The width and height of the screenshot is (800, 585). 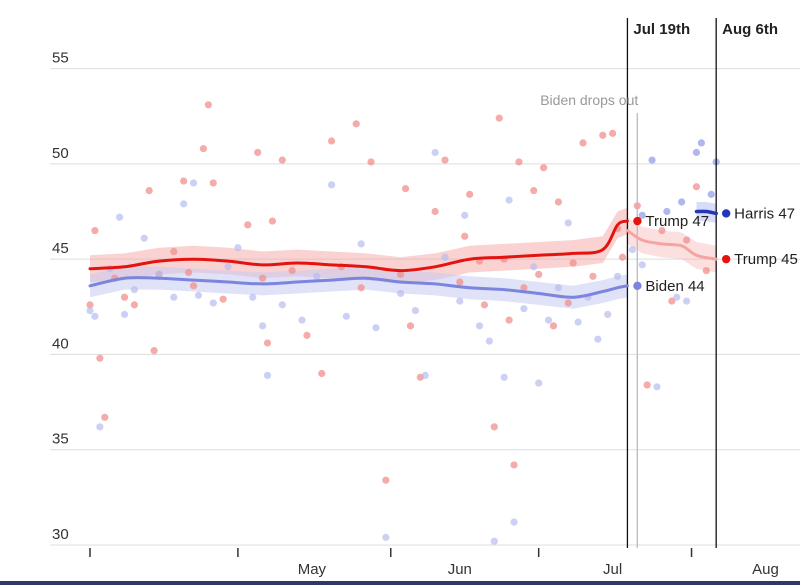 What do you see at coordinates (434, 563) in the screenshot?
I see `x-axis: May Jun Jul Aug` at bounding box center [434, 563].